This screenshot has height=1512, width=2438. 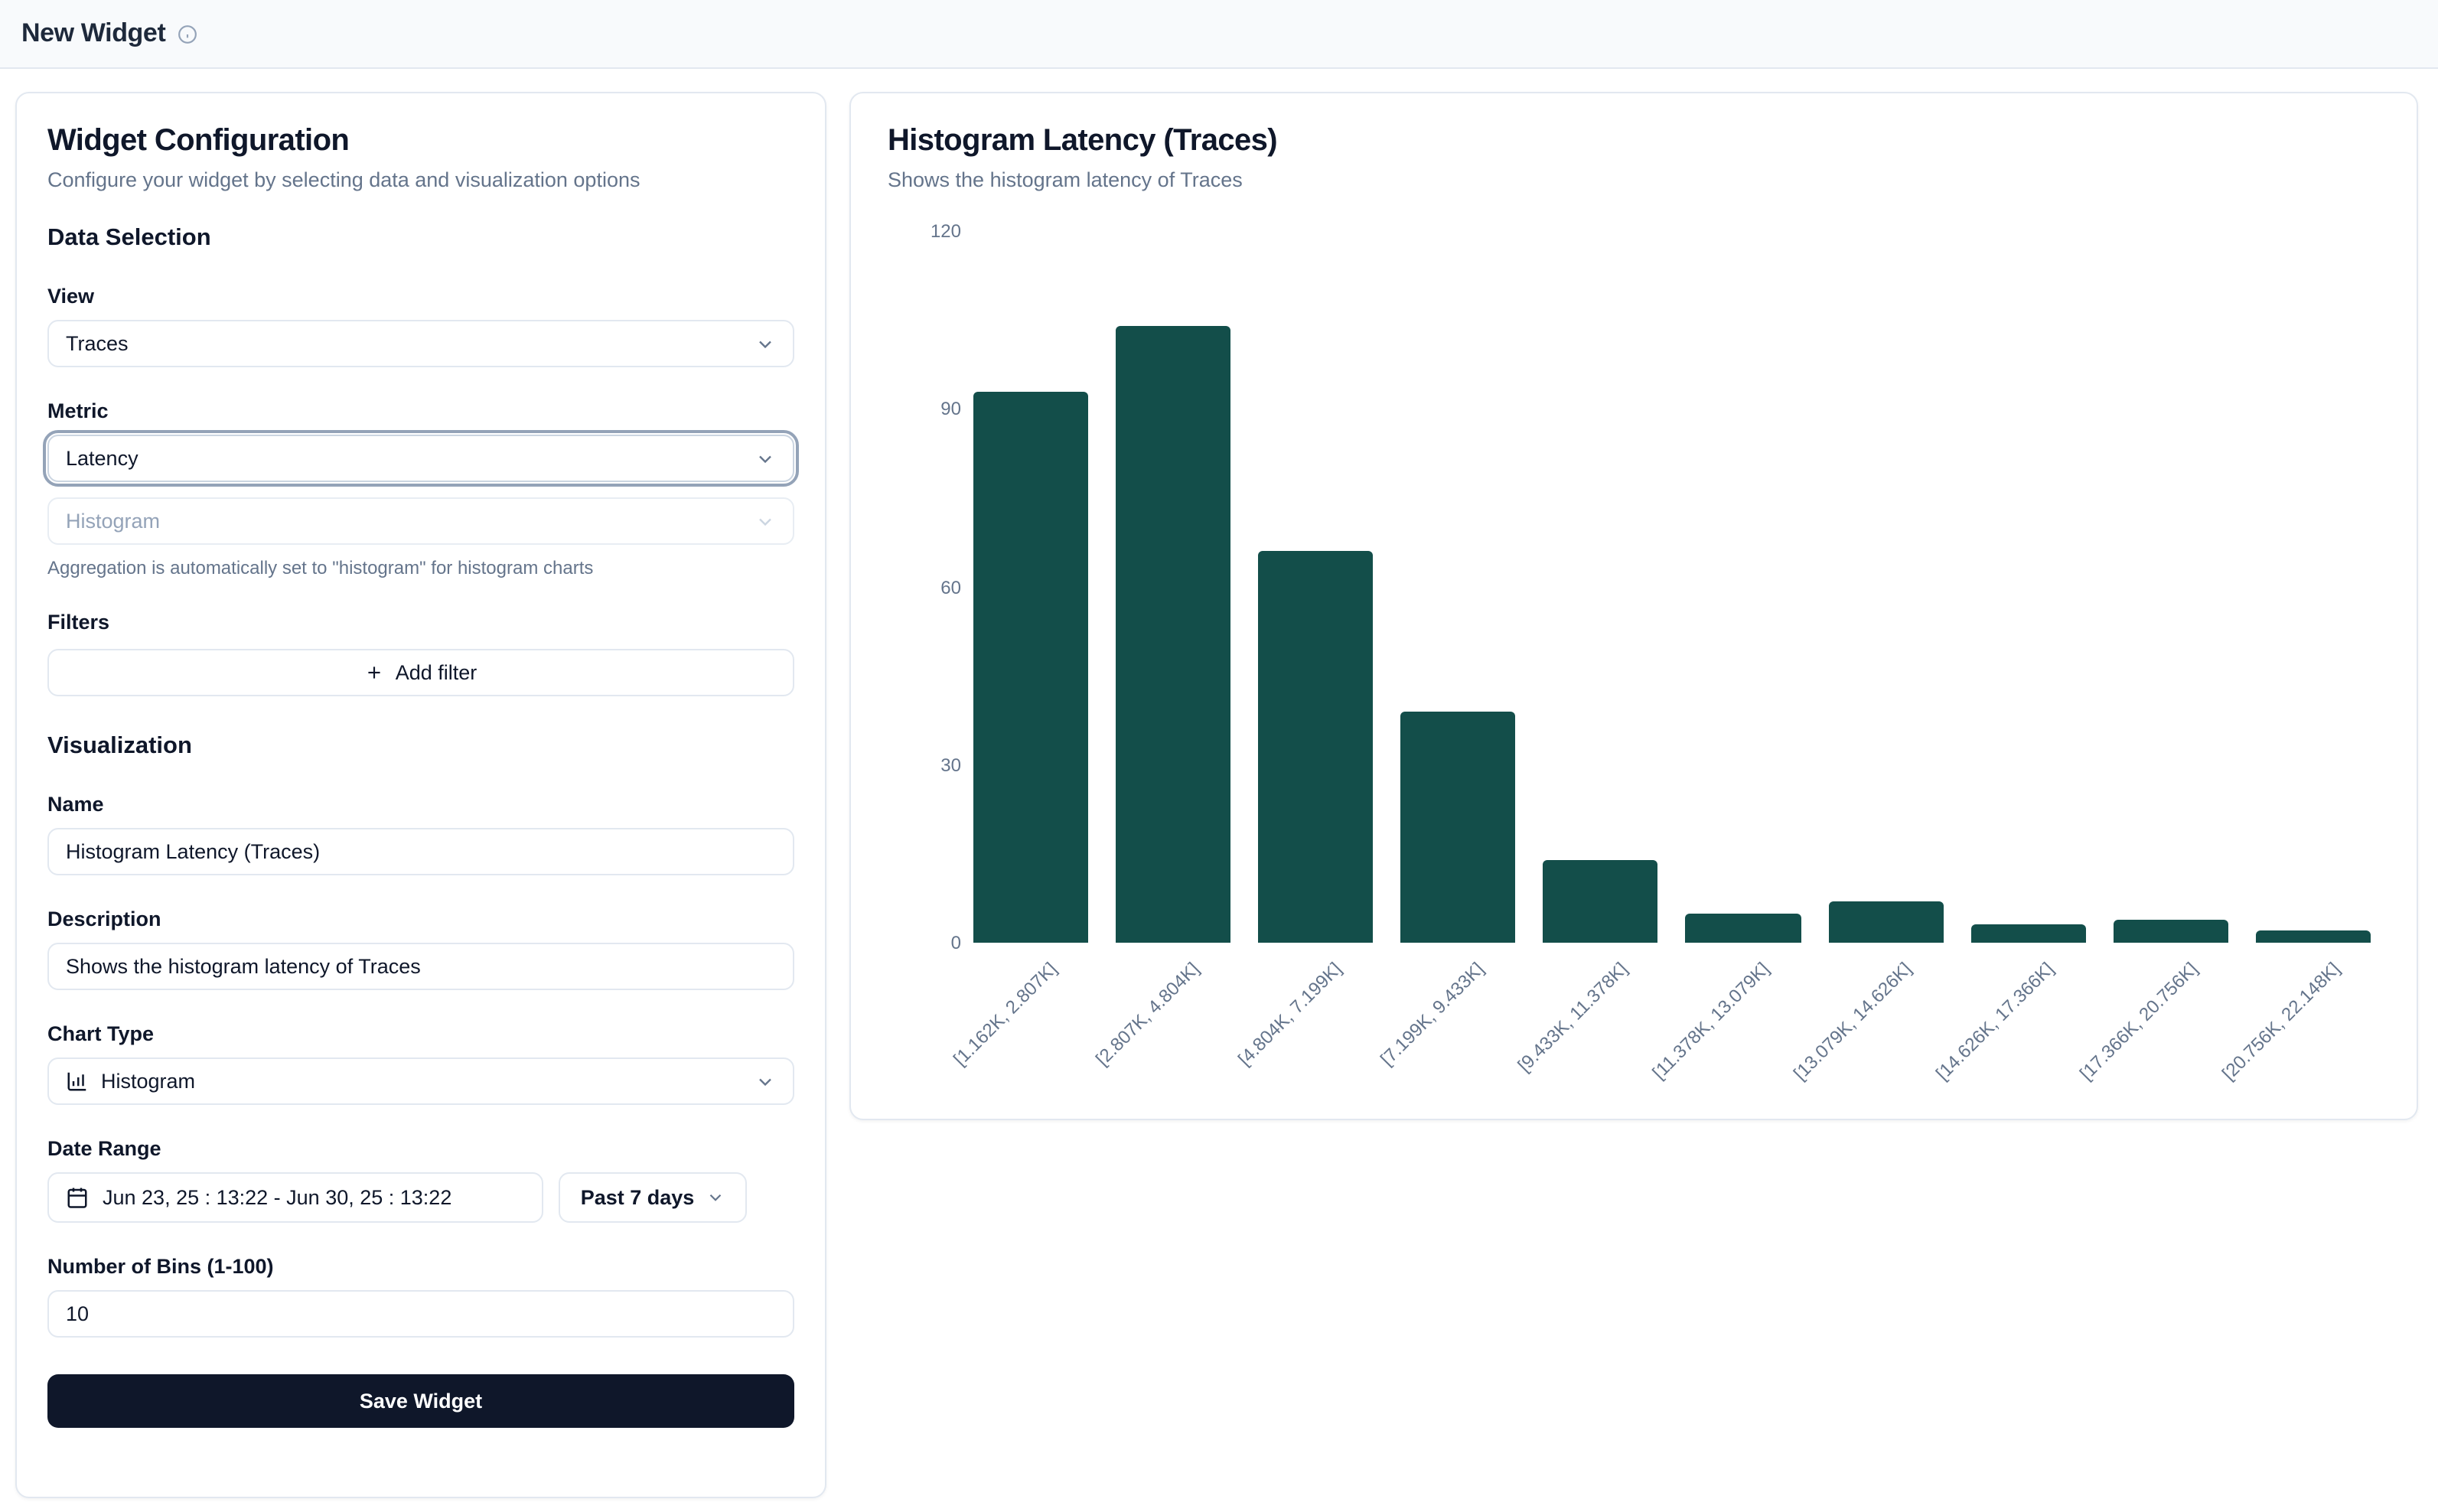 What do you see at coordinates (1147, 1014) in the screenshot?
I see `x-axis-tick-label: [2.807K, 4.804K]` at bounding box center [1147, 1014].